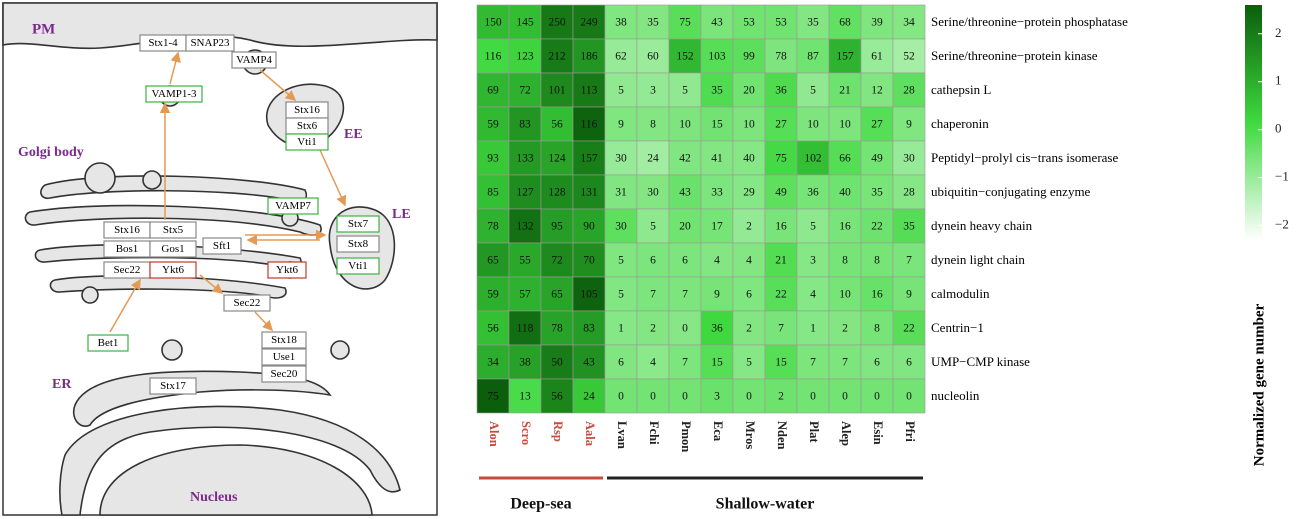  What do you see at coordinates (1278, 128) in the screenshot?
I see `colorbar-tick-label: 0` at bounding box center [1278, 128].